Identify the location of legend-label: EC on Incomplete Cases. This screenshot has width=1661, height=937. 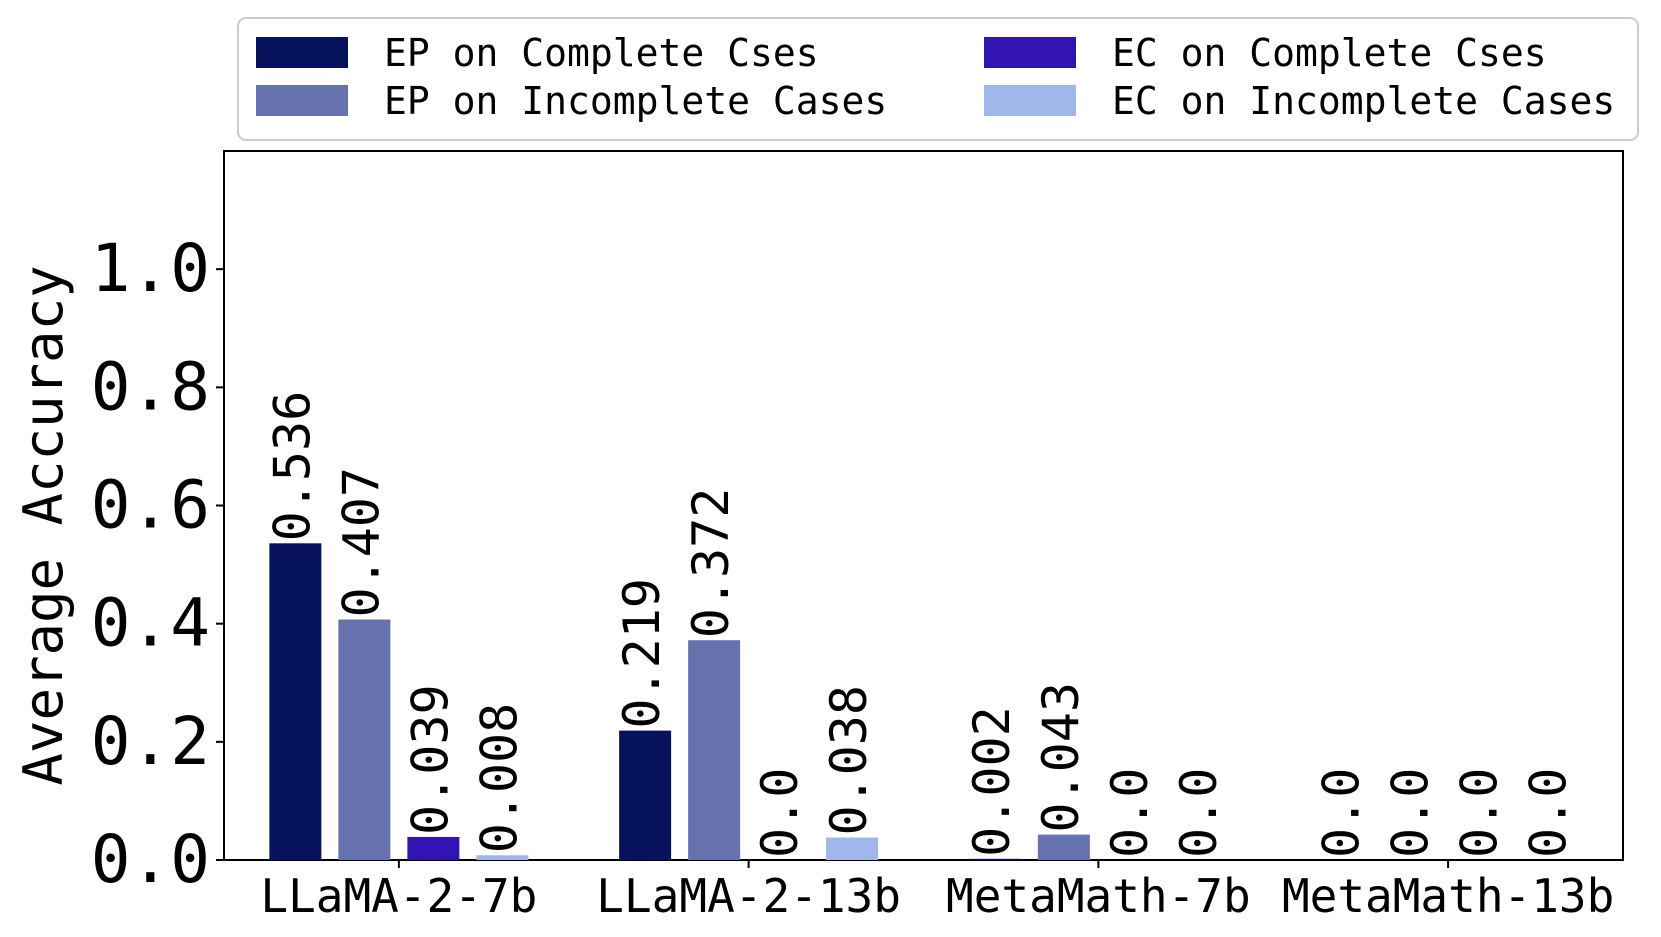
(1363, 101).